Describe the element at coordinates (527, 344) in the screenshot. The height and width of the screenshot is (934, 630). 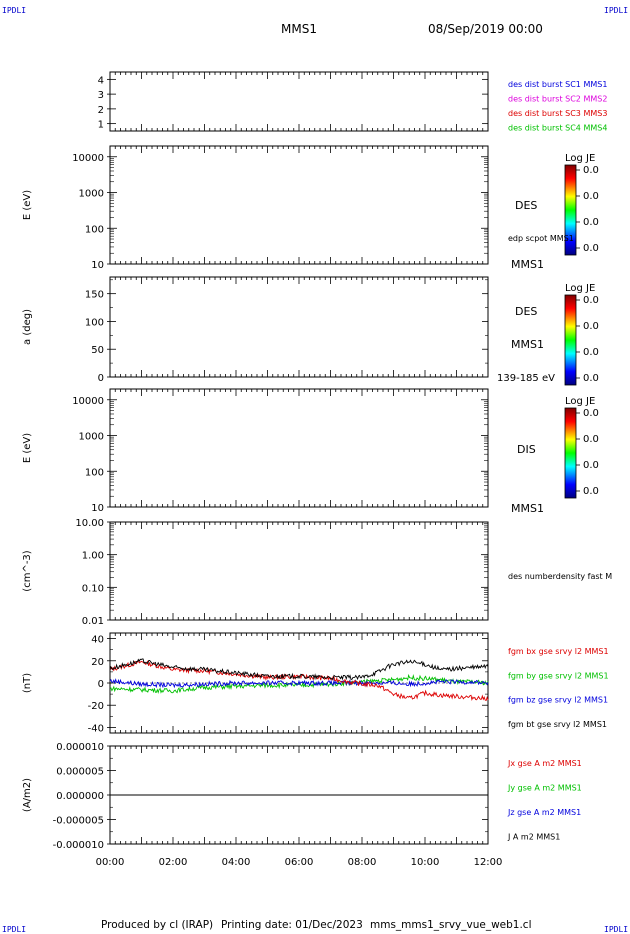
I see `panel-3-label-mms1: MMS1` at that location.